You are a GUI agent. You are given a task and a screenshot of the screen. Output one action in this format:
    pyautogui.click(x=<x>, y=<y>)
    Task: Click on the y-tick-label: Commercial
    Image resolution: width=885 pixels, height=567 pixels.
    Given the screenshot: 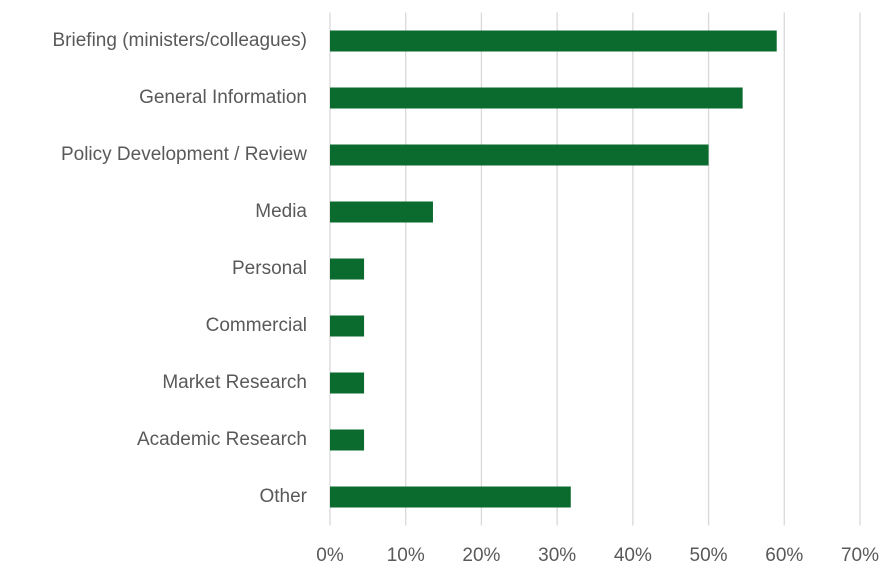 What is the action you would take?
    pyautogui.click(x=256, y=325)
    